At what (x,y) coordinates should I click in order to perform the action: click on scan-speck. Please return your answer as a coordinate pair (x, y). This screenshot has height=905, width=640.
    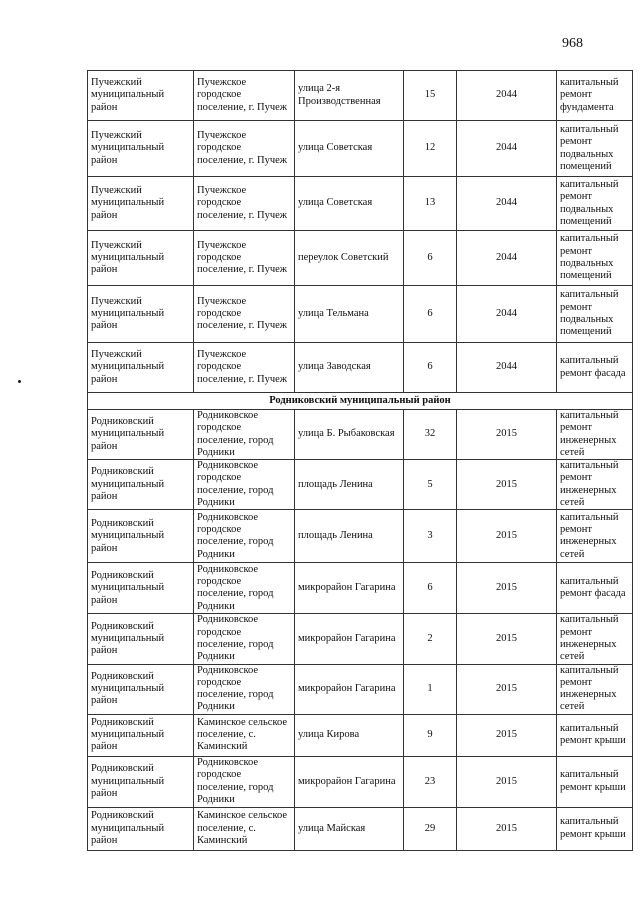
    Looking at the image, I should click on (19, 381).